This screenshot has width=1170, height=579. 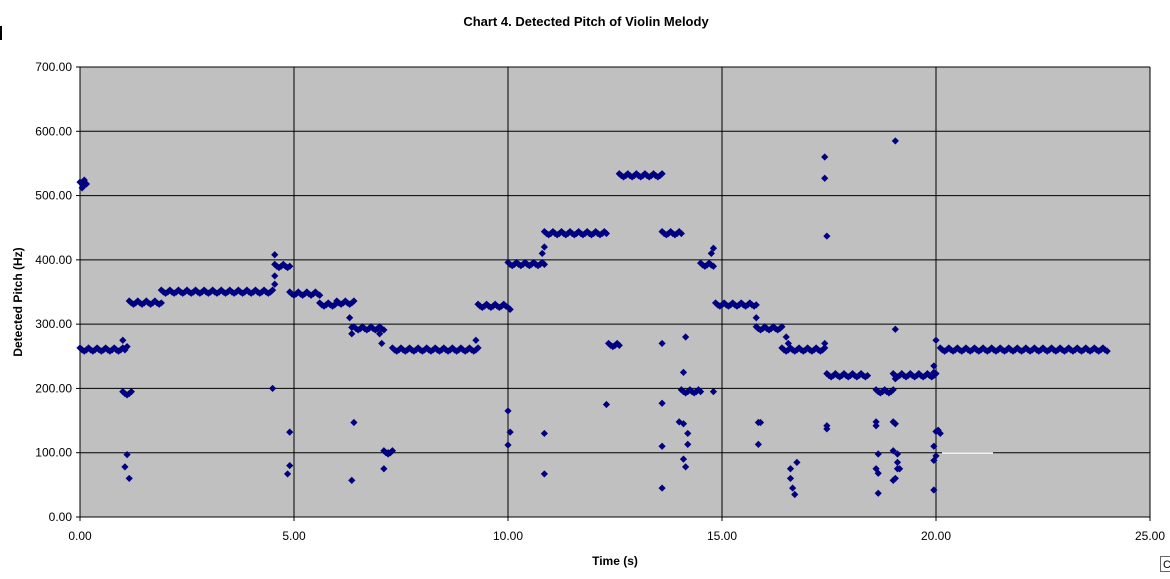 I want to click on y-axis-title: Detected Pitch (Hz), so click(x=18, y=301).